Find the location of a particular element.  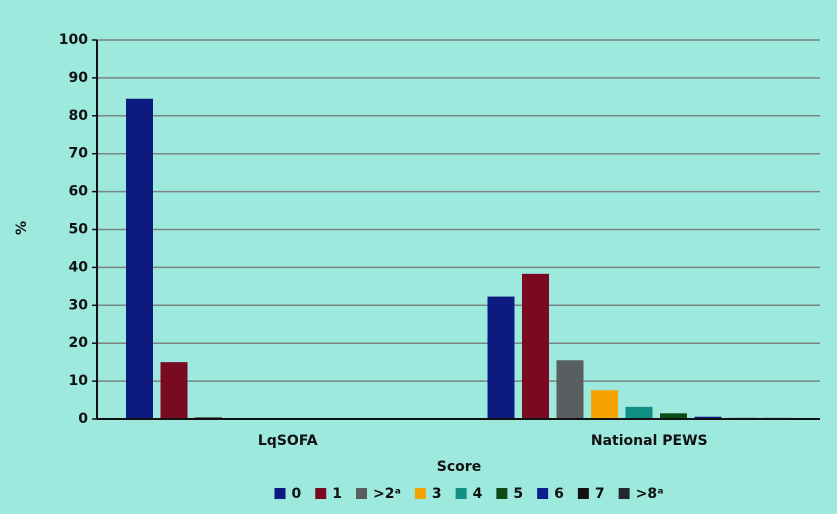

y-tick-label: 40 is located at coordinates (79, 267).